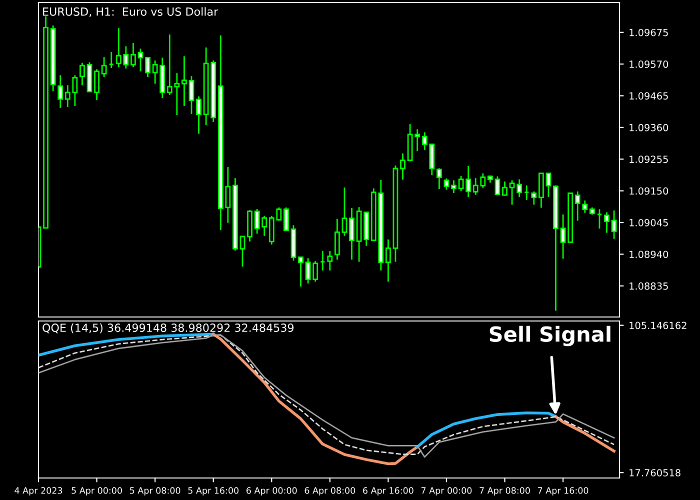 The image size is (700, 500). What do you see at coordinates (155, 491) in the screenshot?
I see `x-tick-label: 5 Apr 08:00` at bounding box center [155, 491].